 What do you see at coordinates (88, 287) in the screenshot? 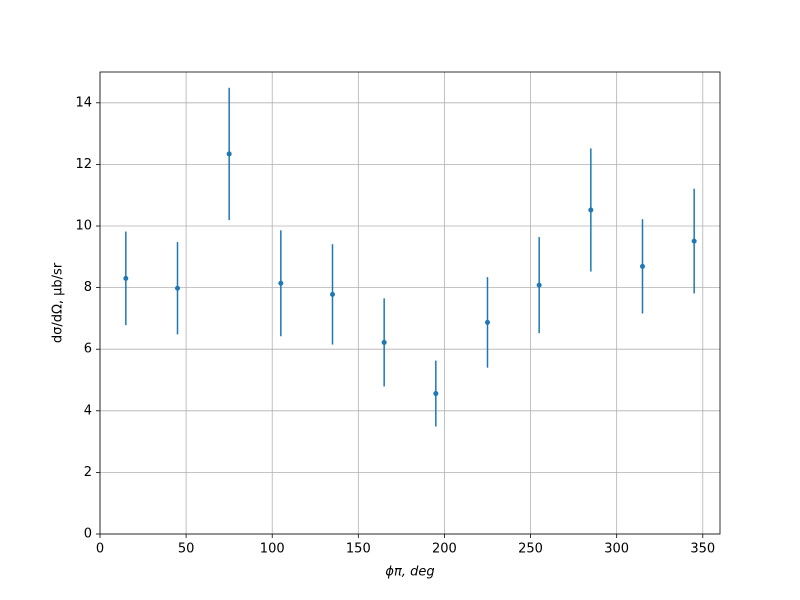
I see `y-tick-label: 8` at bounding box center [88, 287].